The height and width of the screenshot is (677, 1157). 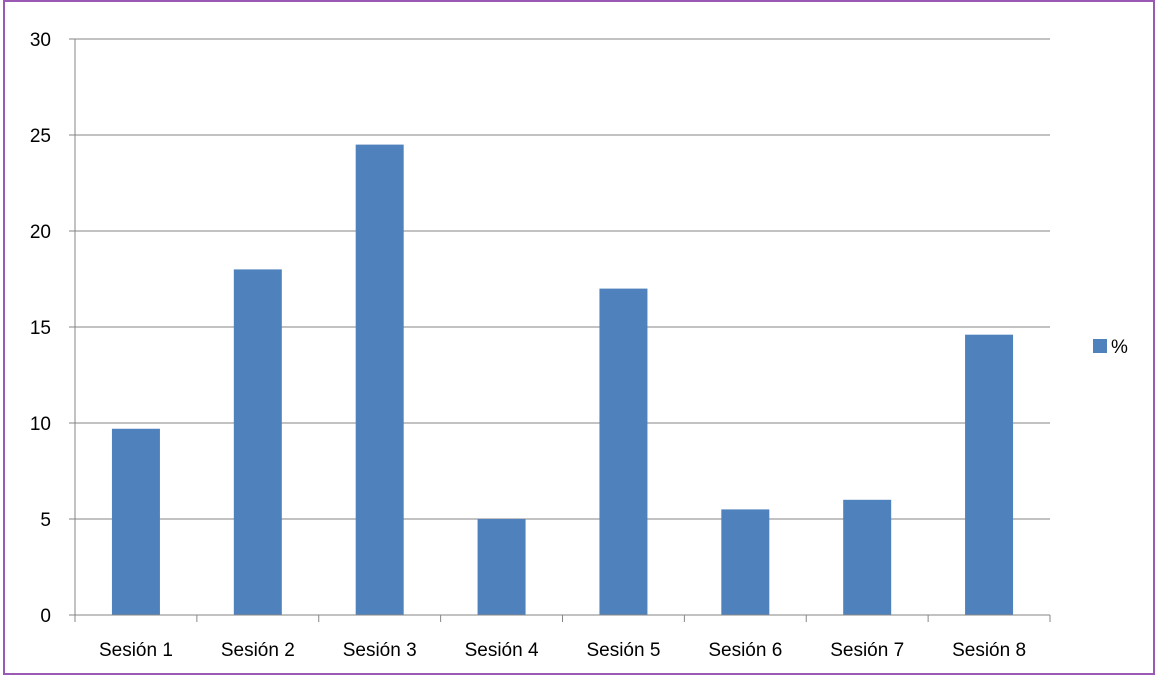 What do you see at coordinates (40, 232) in the screenshot?
I see `y-tick-label-20: 20` at bounding box center [40, 232].